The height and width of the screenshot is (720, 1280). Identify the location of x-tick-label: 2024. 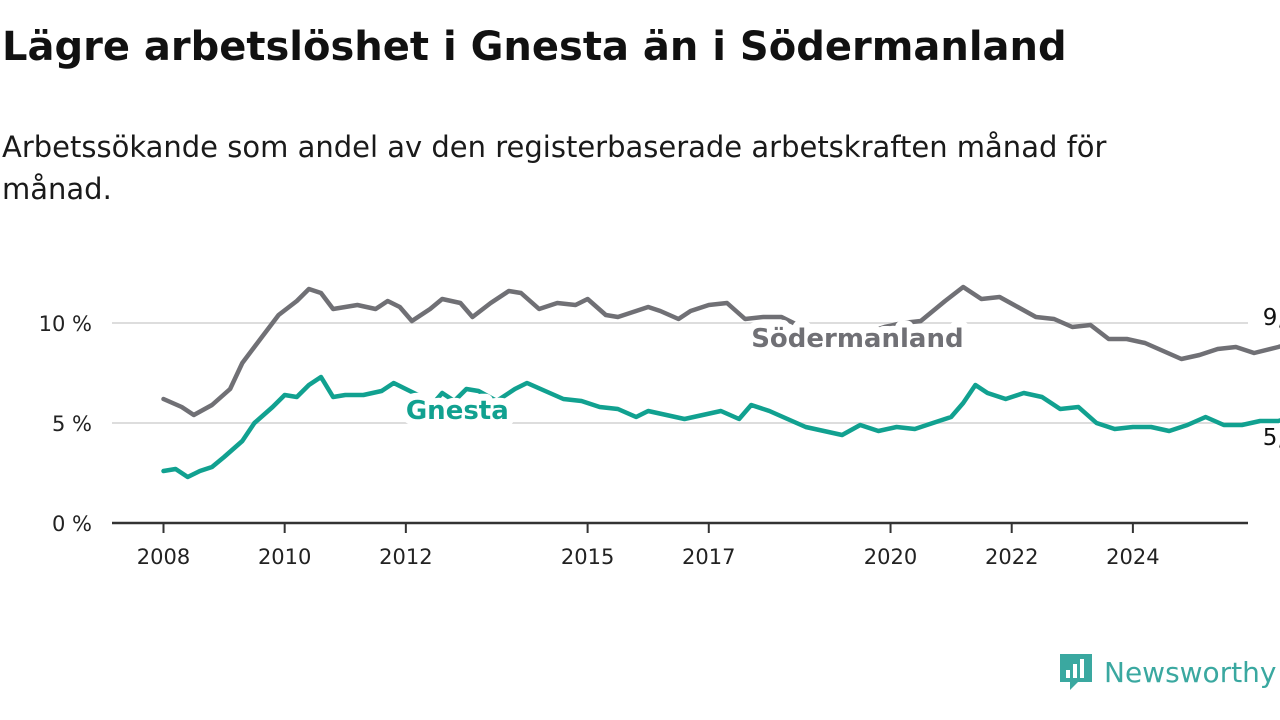
(1132, 557).